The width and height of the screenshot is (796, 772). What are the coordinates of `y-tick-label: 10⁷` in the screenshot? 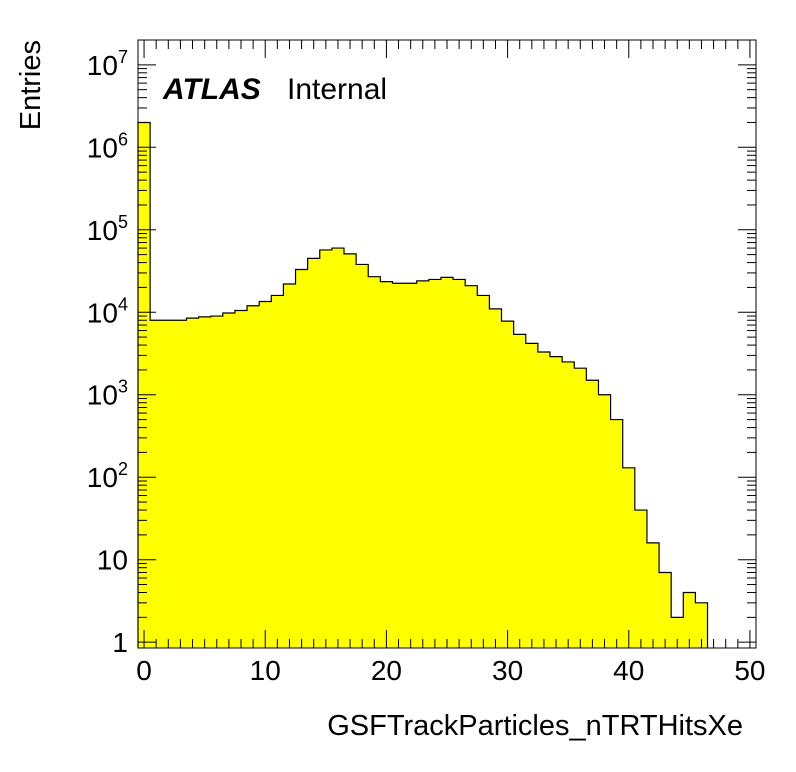 It's located at (107, 64).